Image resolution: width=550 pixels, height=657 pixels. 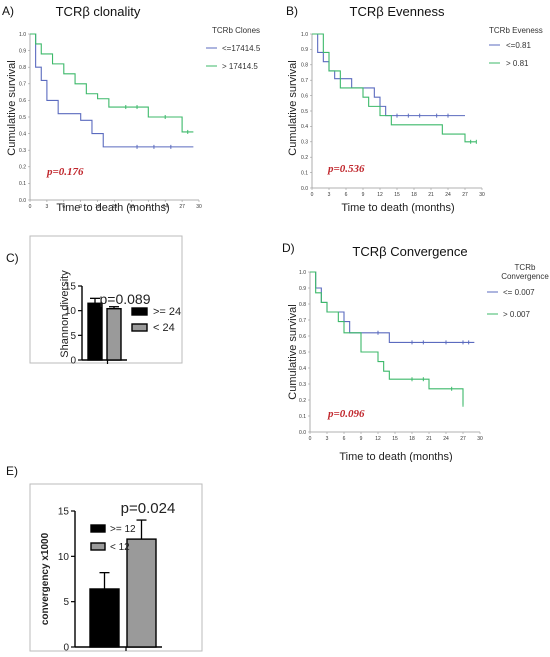 What do you see at coordinates (156, 320) in the screenshot?
I see `legend: >= 24 < 24` at bounding box center [156, 320].